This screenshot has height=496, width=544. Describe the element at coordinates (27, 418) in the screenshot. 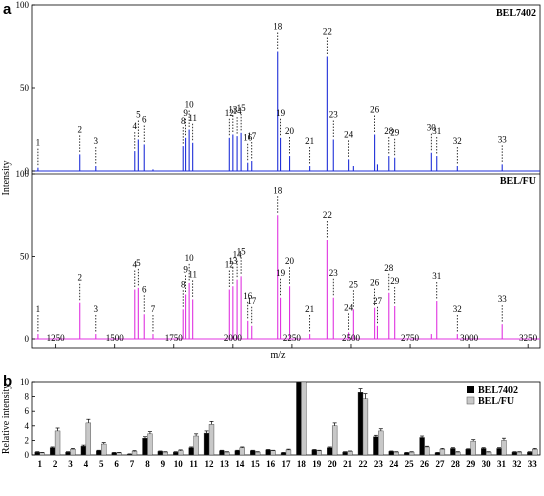

I see `relative-intensity-ticks: 0 2 4 6 8 10` at that location.